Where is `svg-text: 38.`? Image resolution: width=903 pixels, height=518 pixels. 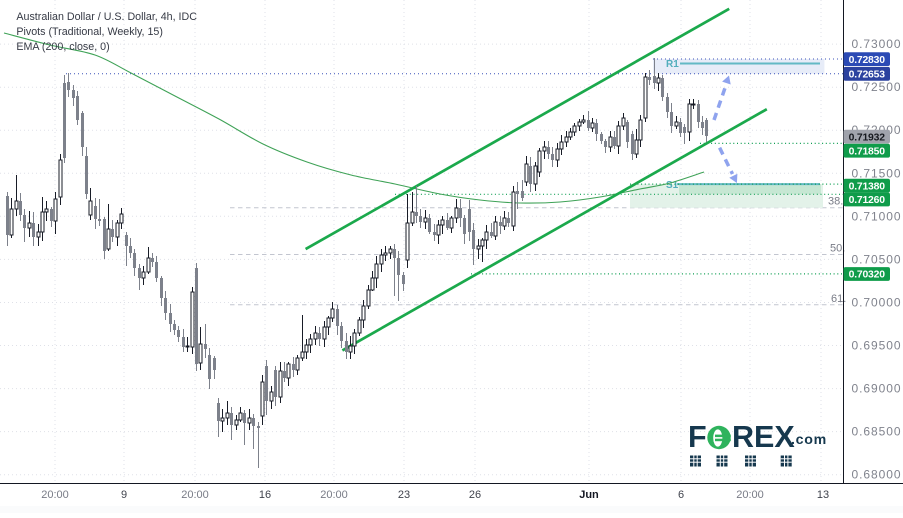
svg-text: 38. is located at coordinates (835, 201).